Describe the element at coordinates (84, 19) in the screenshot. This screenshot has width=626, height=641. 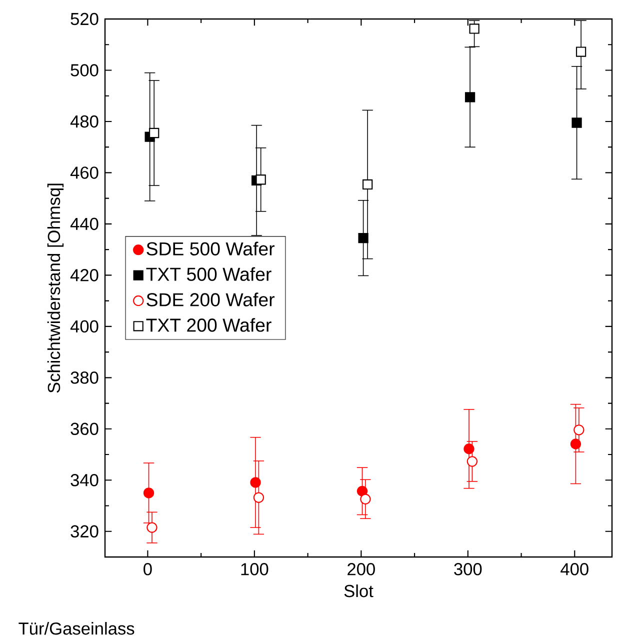
I see `y-tick-label: 520` at that location.